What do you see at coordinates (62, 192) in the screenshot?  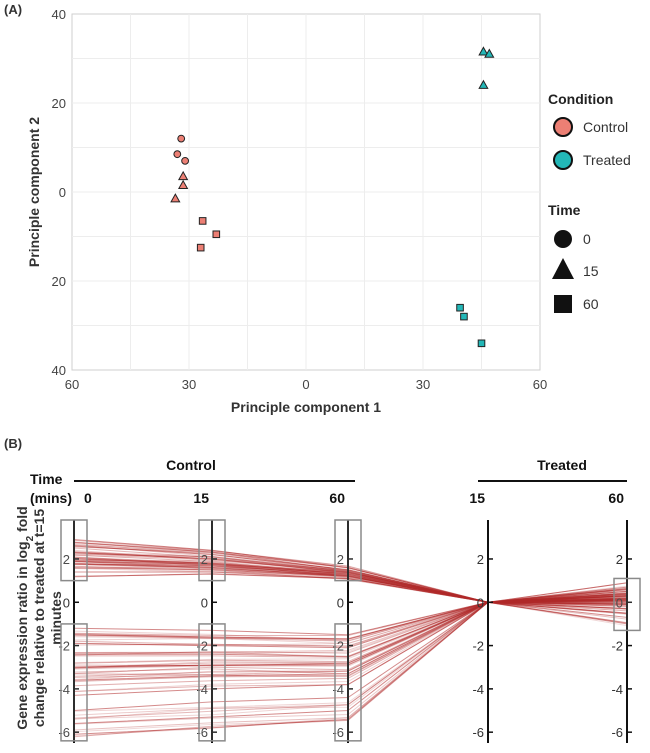 I see `y-tick-label: 0` at bounding box center [62, 192].